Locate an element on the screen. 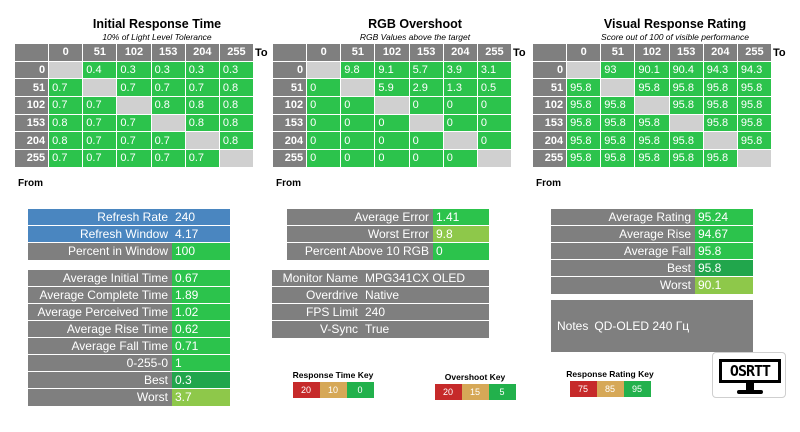 This screenshot has width=800, height=432. heatmap-row: 204 0 0 0 0 0 is located at coordinates (392, 141).